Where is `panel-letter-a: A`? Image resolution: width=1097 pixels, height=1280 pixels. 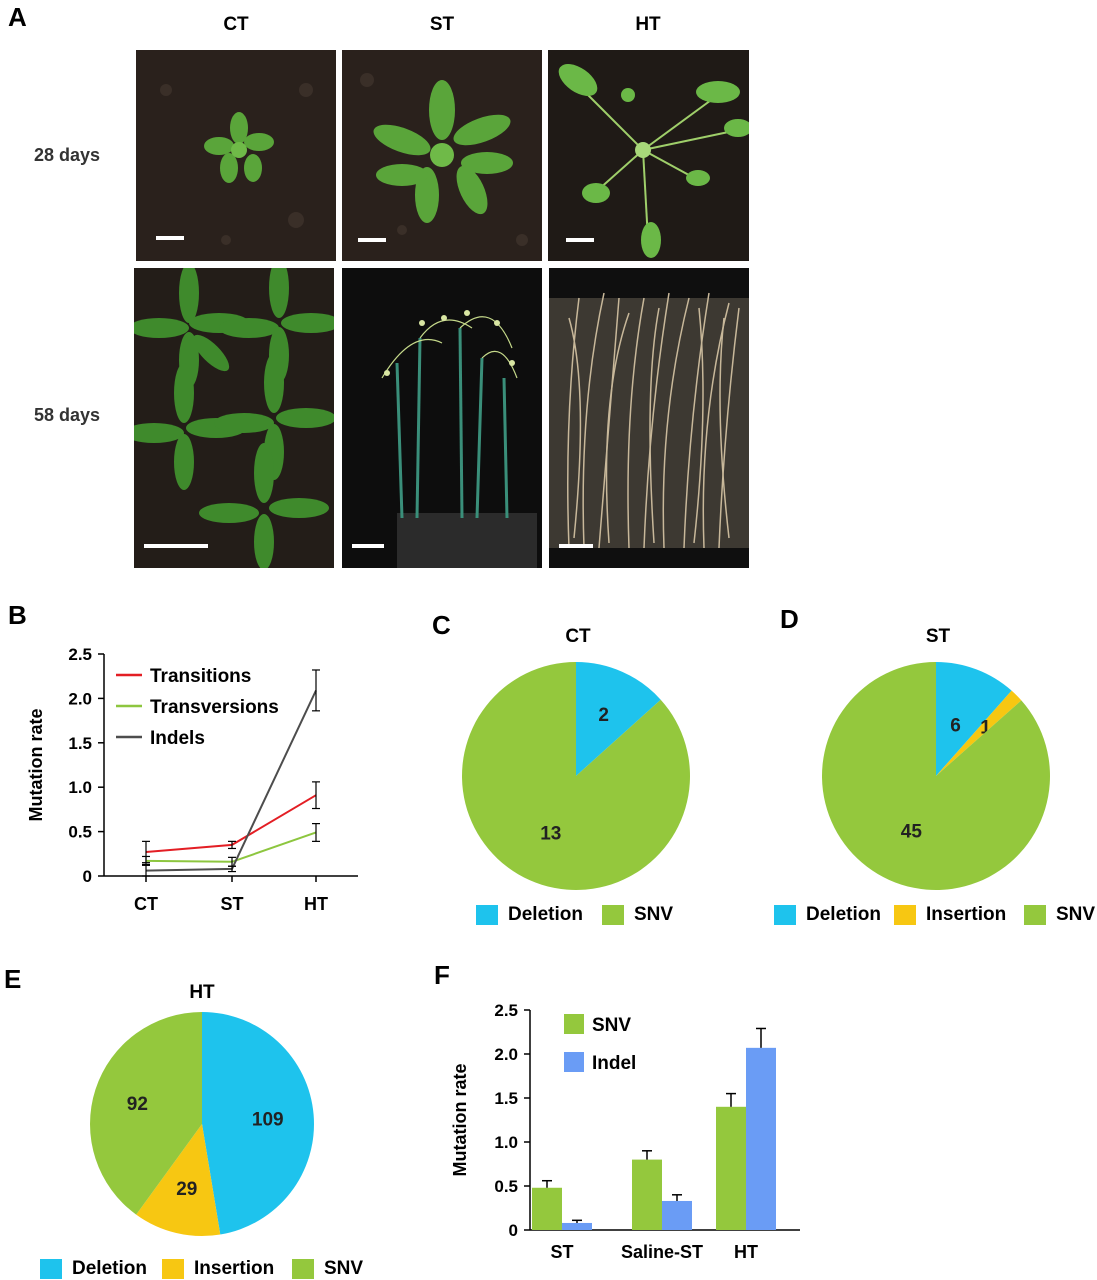 panel-letter-a: A is located at coordinates (17, 17).